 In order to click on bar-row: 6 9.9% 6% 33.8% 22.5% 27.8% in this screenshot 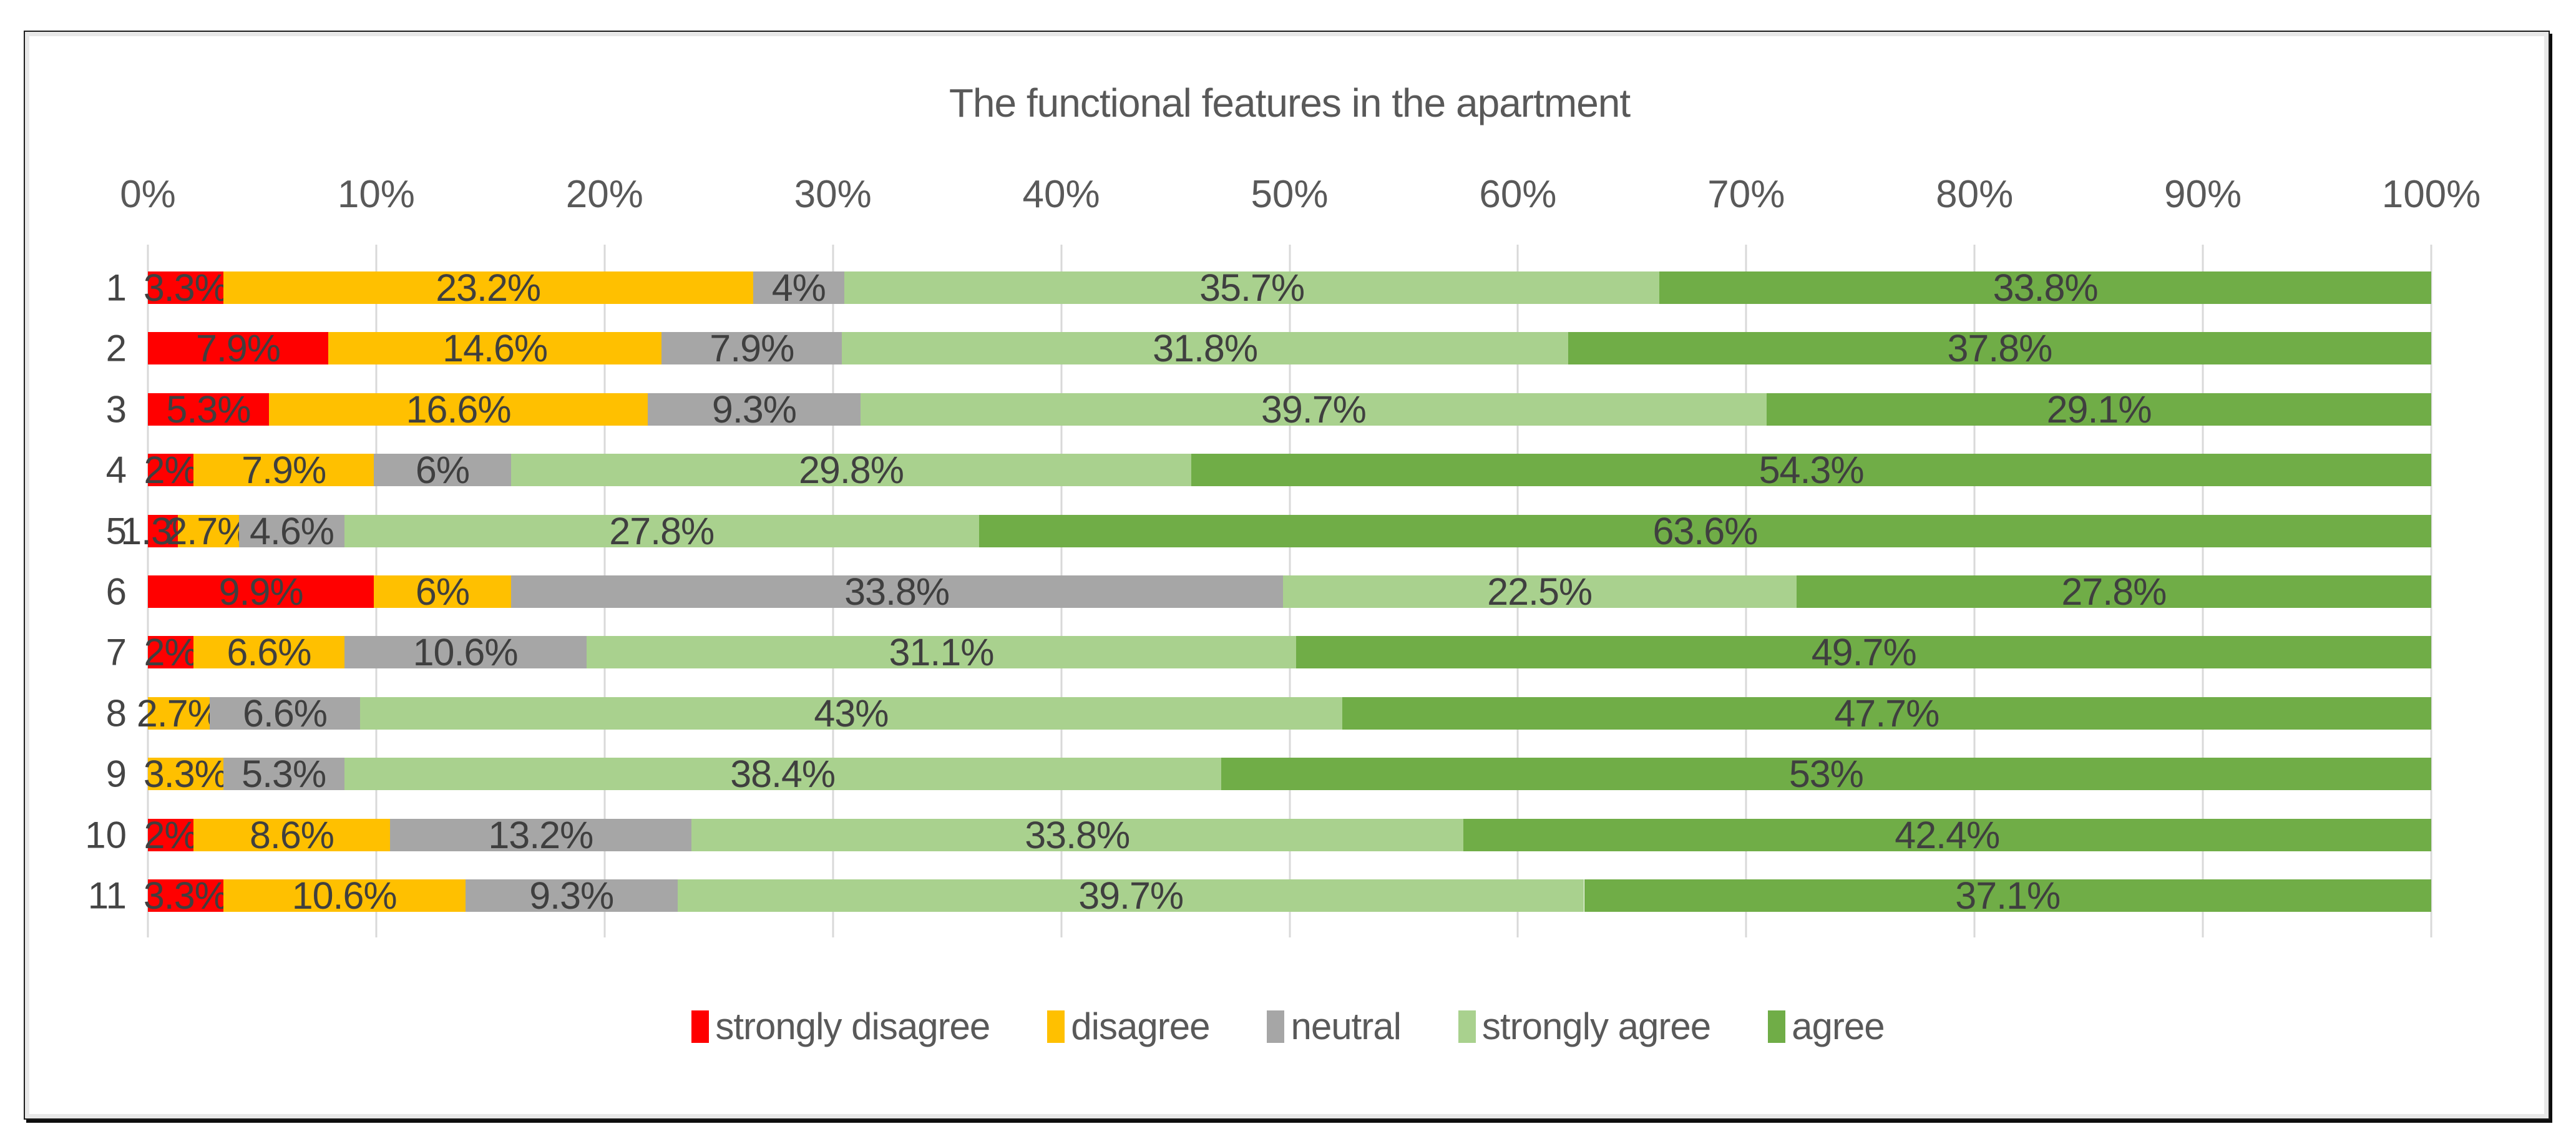, I will do `click(1268, 591)`.